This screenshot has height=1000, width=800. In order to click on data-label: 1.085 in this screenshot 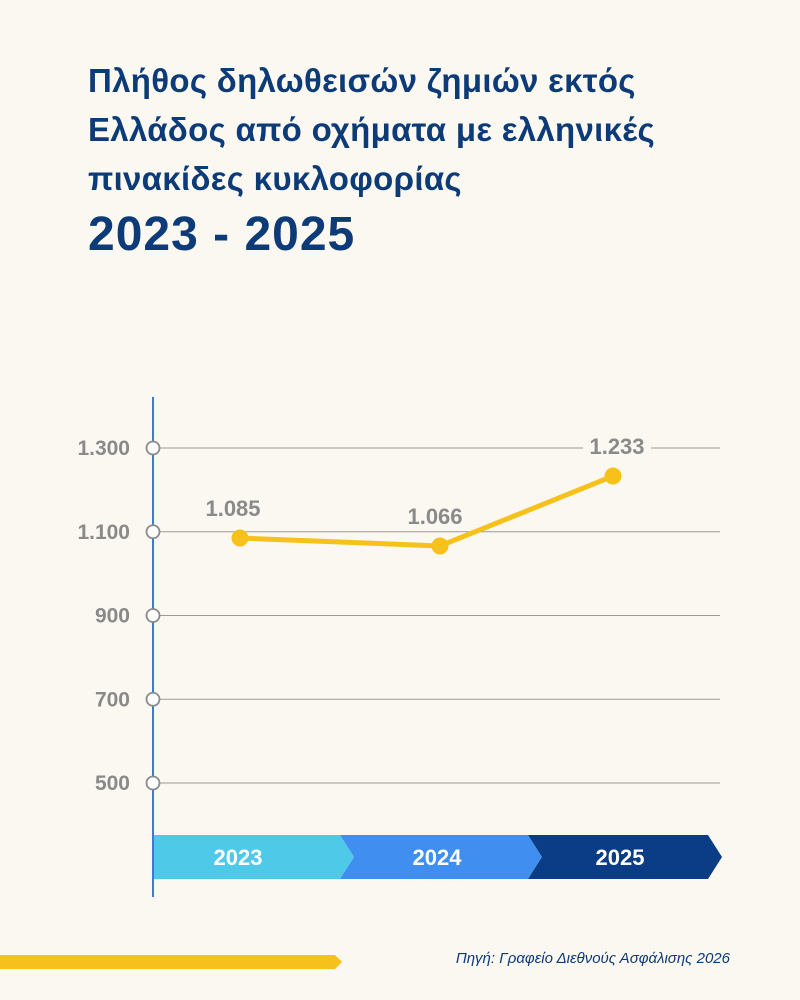, I will do `click(232, 508)`.